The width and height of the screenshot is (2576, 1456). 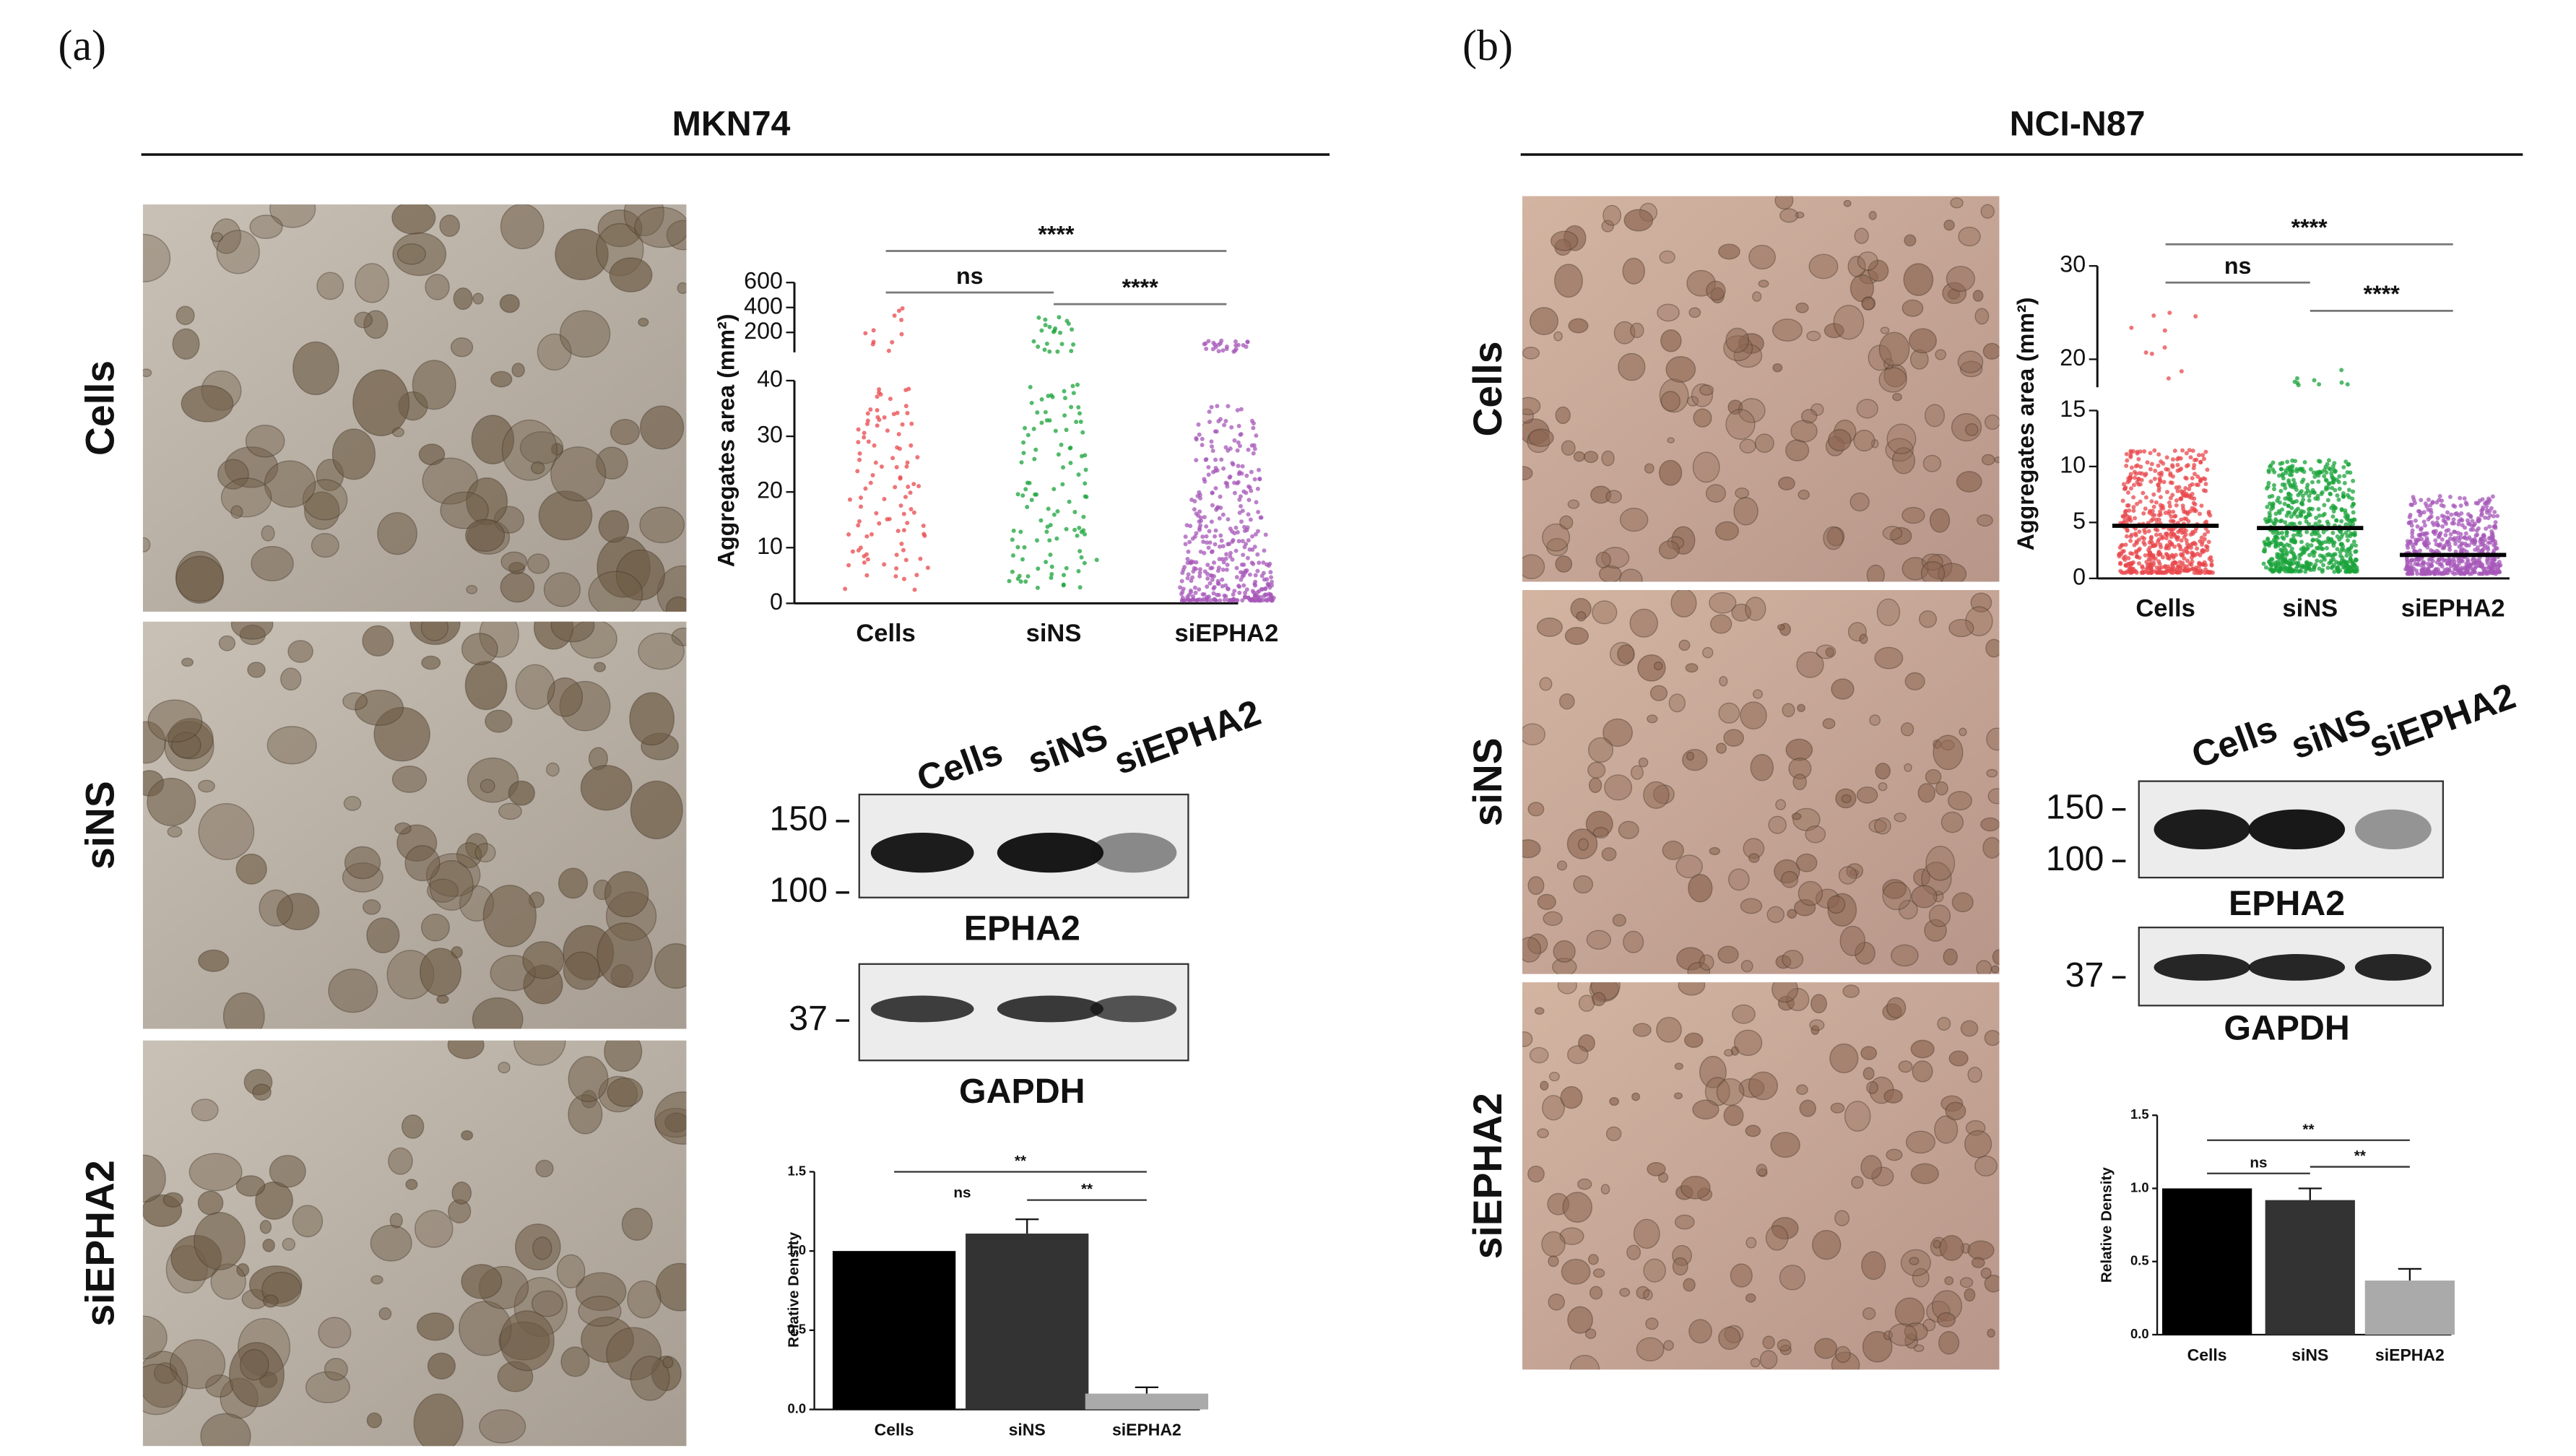 What do you see at coordinates (885, 633) in the screenshot?
I see `x-tick-label: Cells` at bounding box center [885, 633].